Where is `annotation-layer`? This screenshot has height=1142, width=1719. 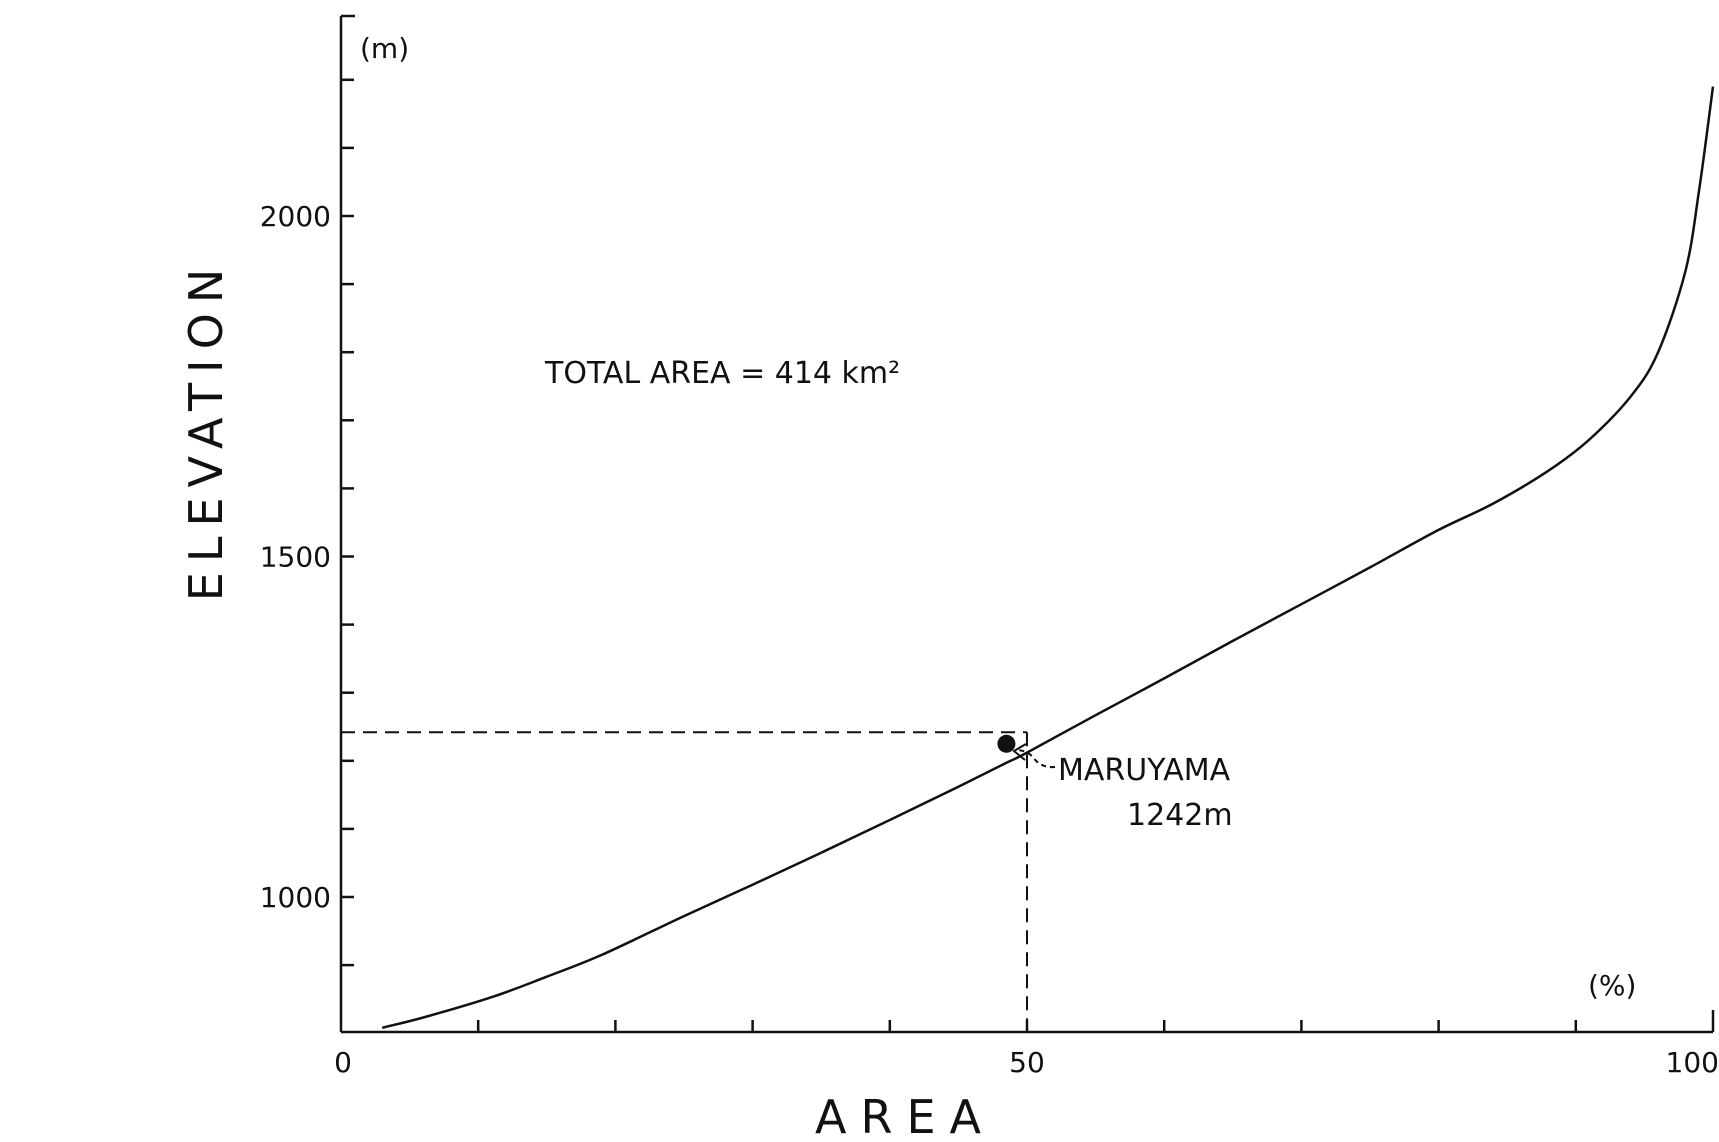
annotation-layer is located at coordinates (1026, 751).